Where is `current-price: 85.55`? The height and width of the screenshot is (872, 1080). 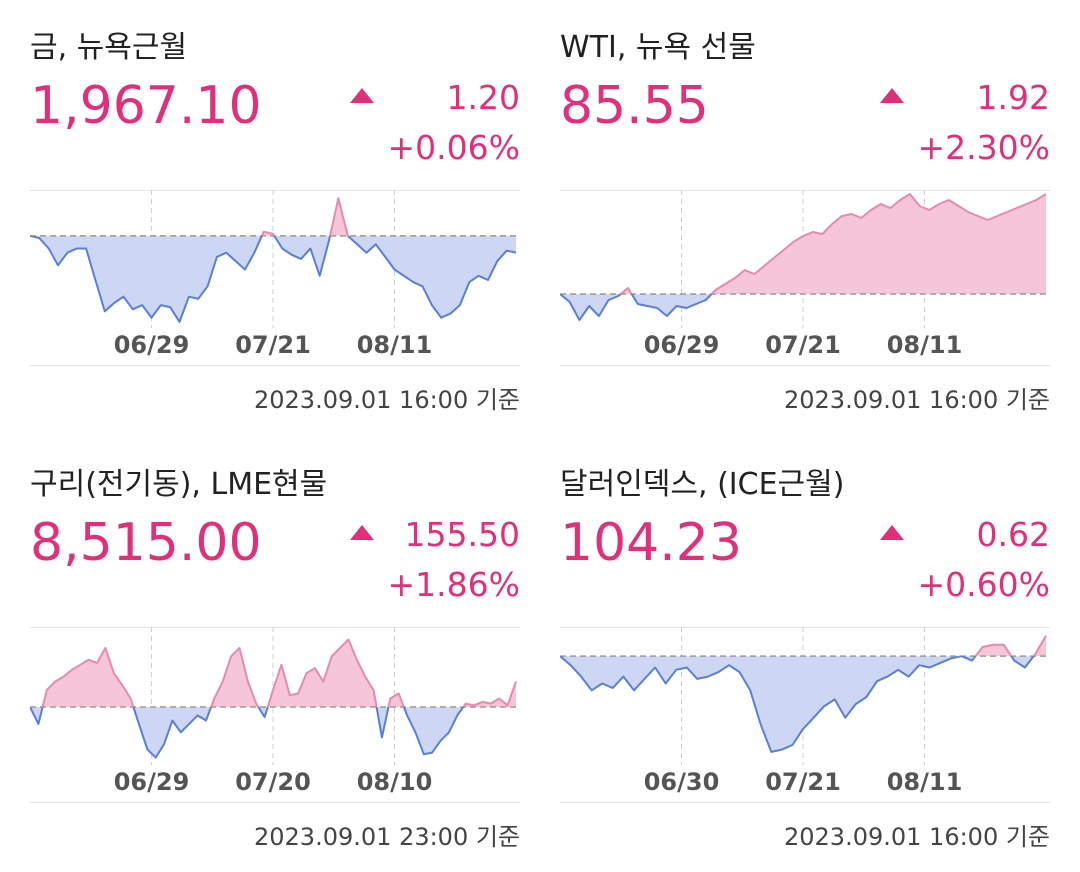
current-price: 85.55 is located at coordinates (634, 106).